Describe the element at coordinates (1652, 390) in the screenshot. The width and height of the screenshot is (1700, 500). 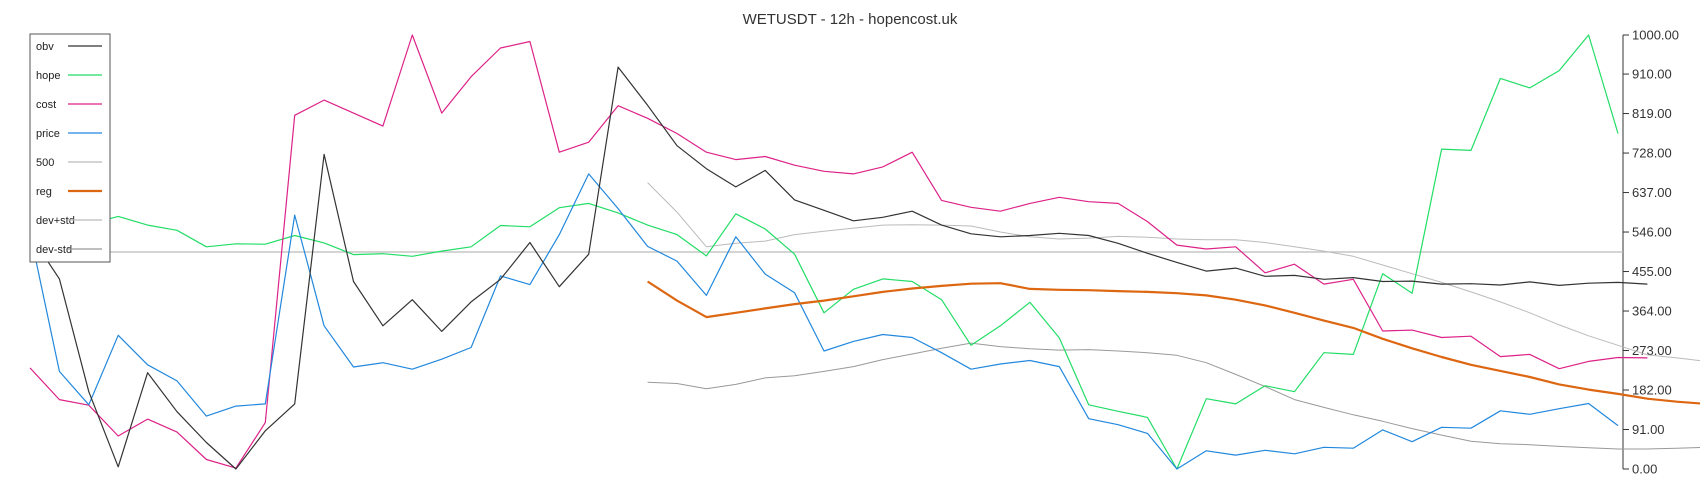
I see `y-tick-label: 182.00` at that location.